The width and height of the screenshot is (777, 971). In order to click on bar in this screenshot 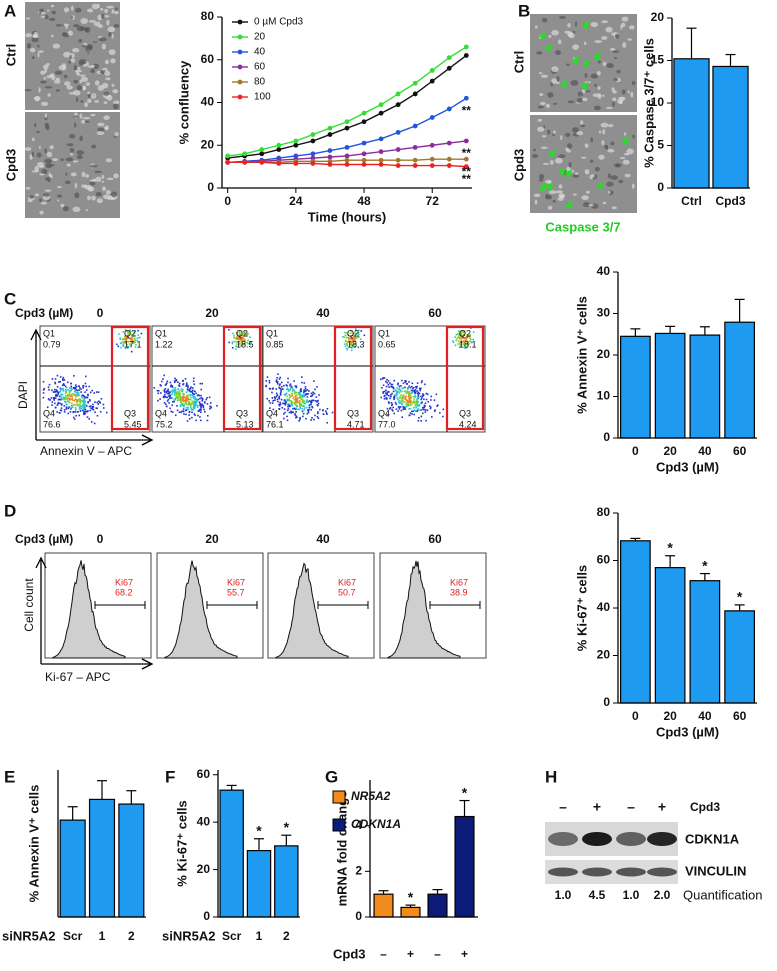, I will do `click(231, 853)`.